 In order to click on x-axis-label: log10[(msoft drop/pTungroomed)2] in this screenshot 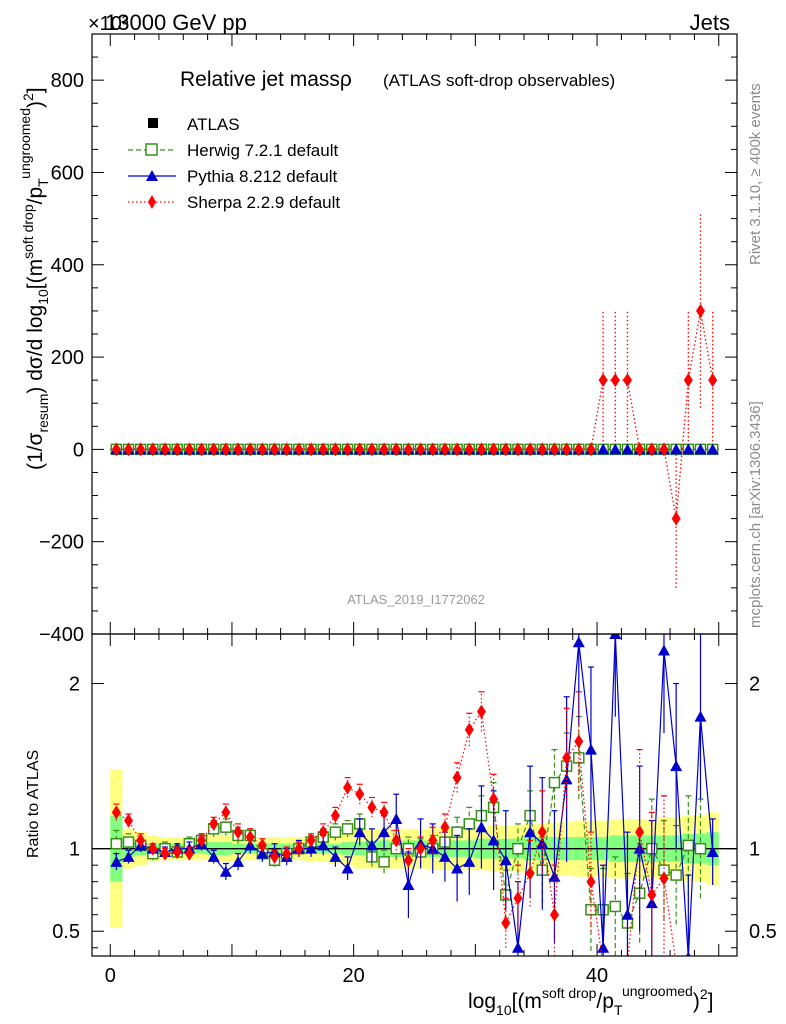, I will do `click(590, 1000)`.